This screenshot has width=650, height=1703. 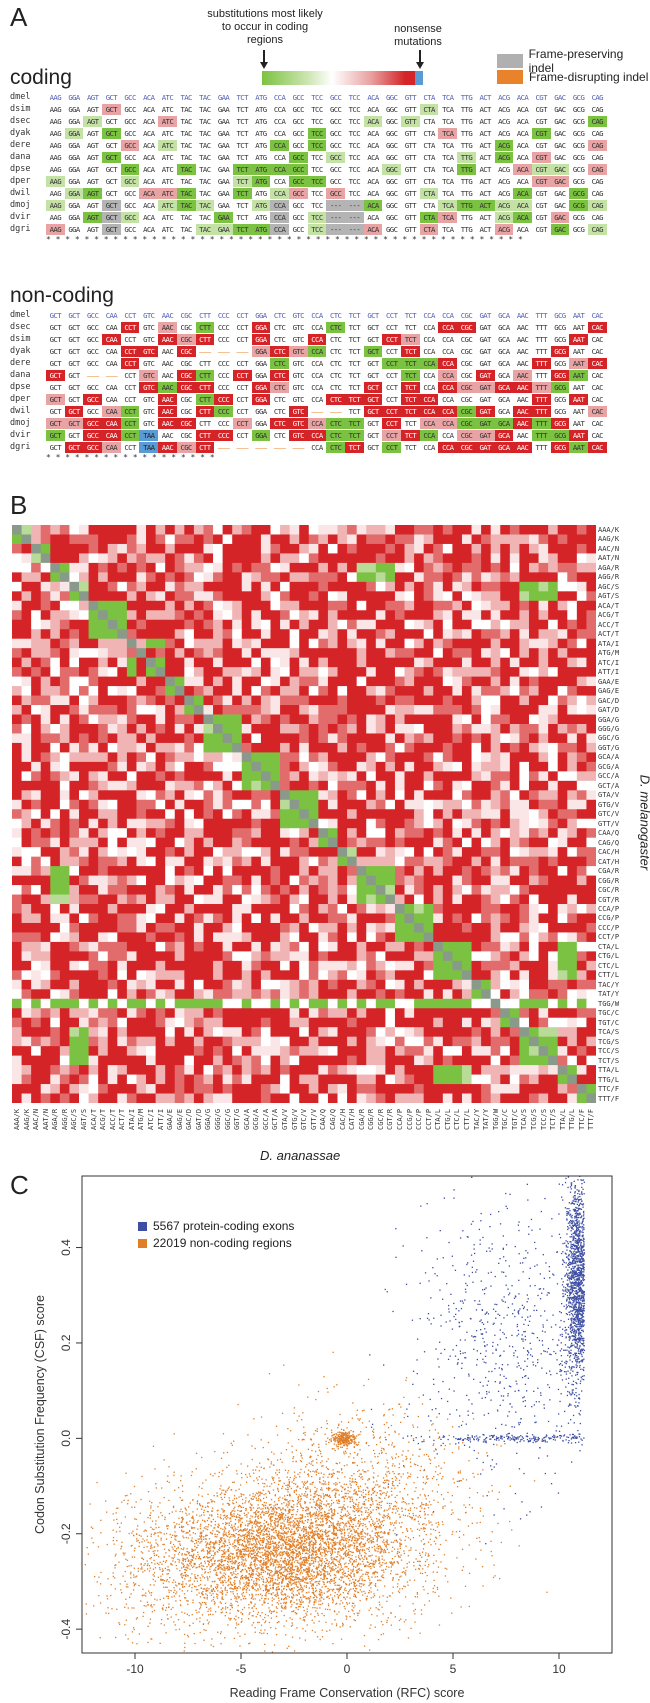 What do you see at coordinates (608, 776) in the screenshot?
I see `heatmap-row-label: GCC/A` at bounding box center [608, 776].